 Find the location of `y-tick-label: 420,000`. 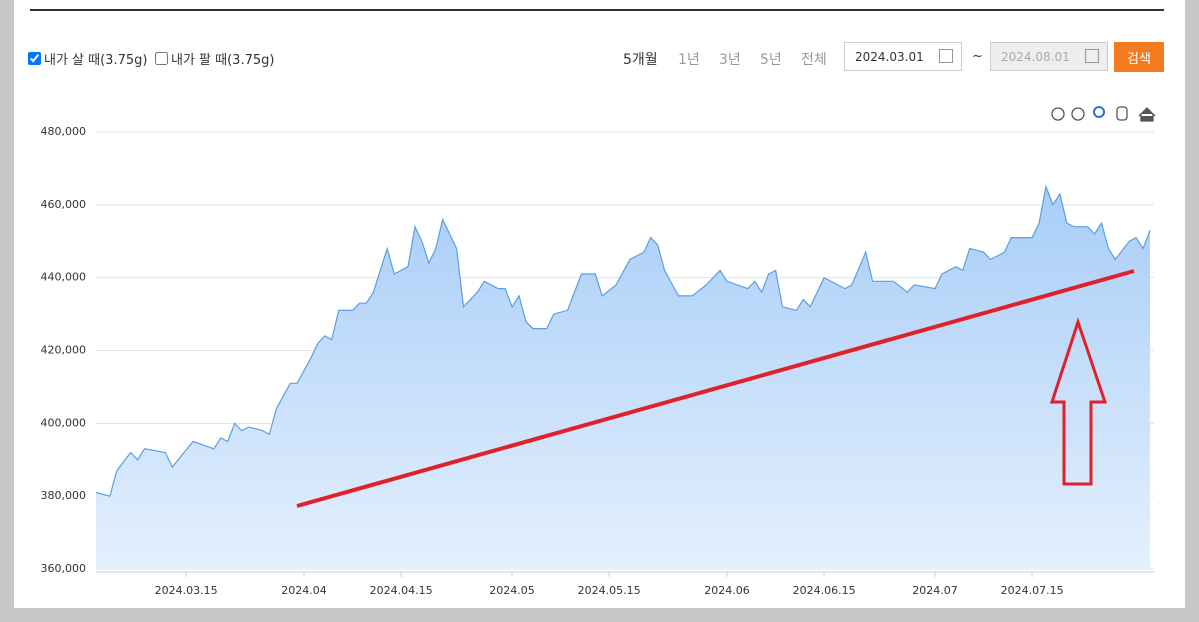

y-tick-label: 420,000 is located at coordinates (64, 350).